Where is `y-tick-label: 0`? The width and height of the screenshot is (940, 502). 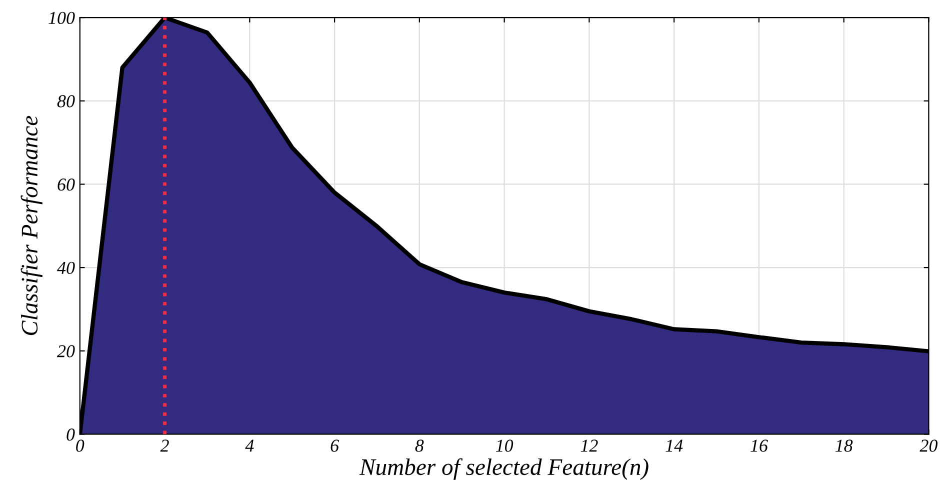 y-tick-label: 0 is located at coordinates (70, 434).